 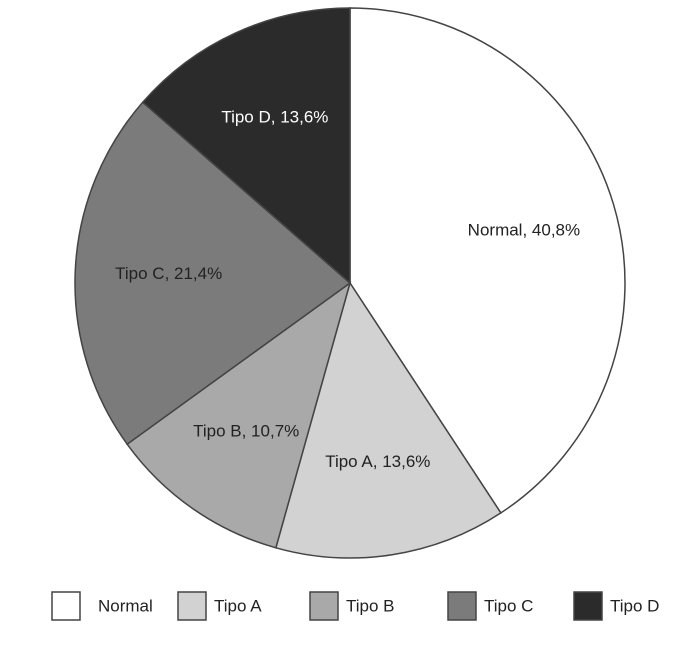 I want to click on legend-label: Tipo A, so click(x=238, y=605).